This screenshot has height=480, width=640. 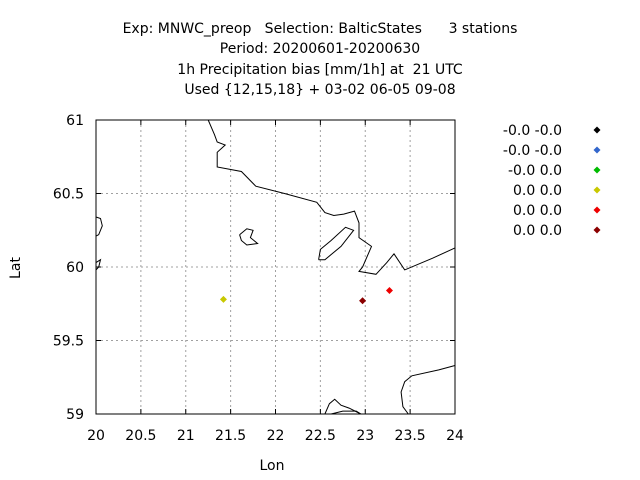 What do you see at coordinates (96, 436) in the screenshot?
I see `x-tick-label: 20` at bounding box center [96, 436].